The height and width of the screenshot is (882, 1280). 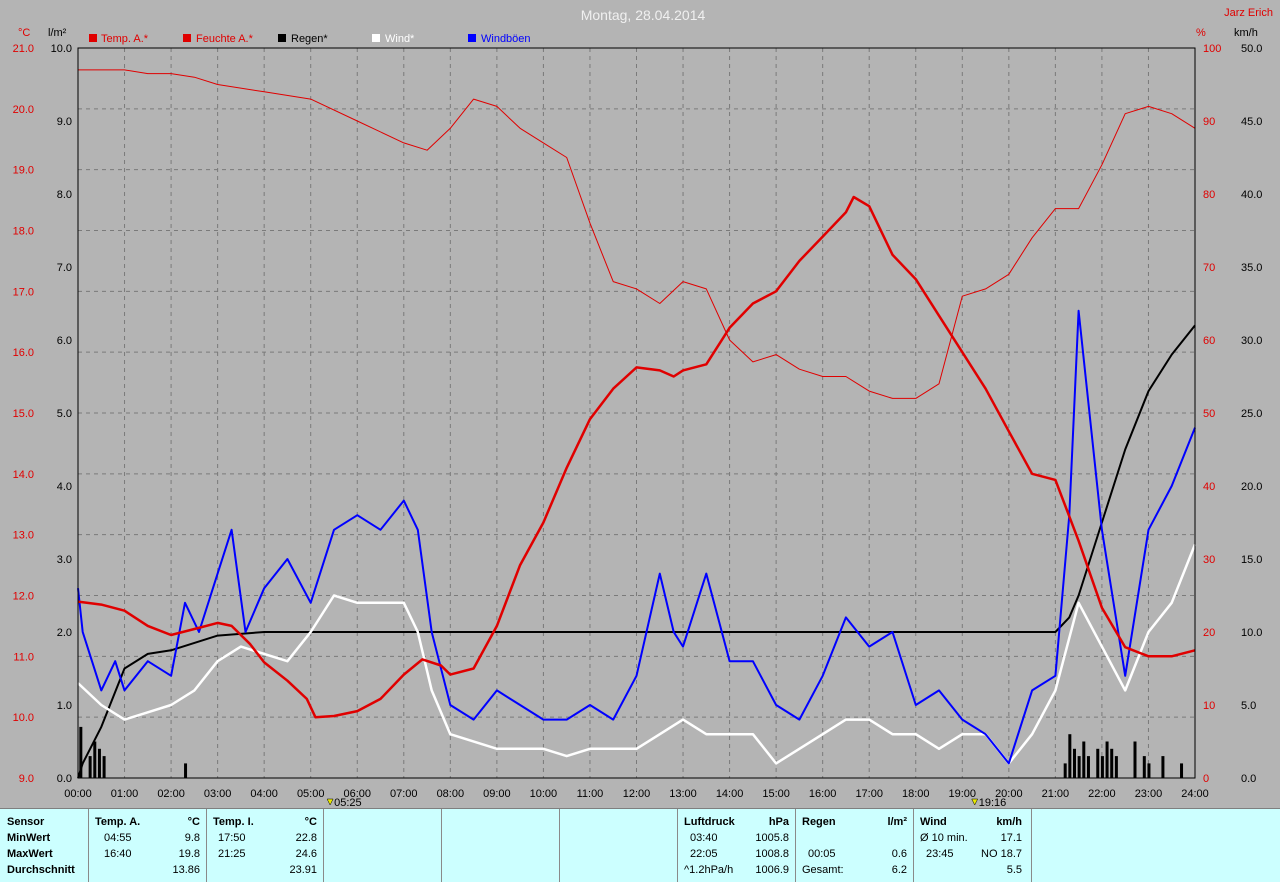 I want to click on legend-swatch-wind, so click(x=376, y=38).